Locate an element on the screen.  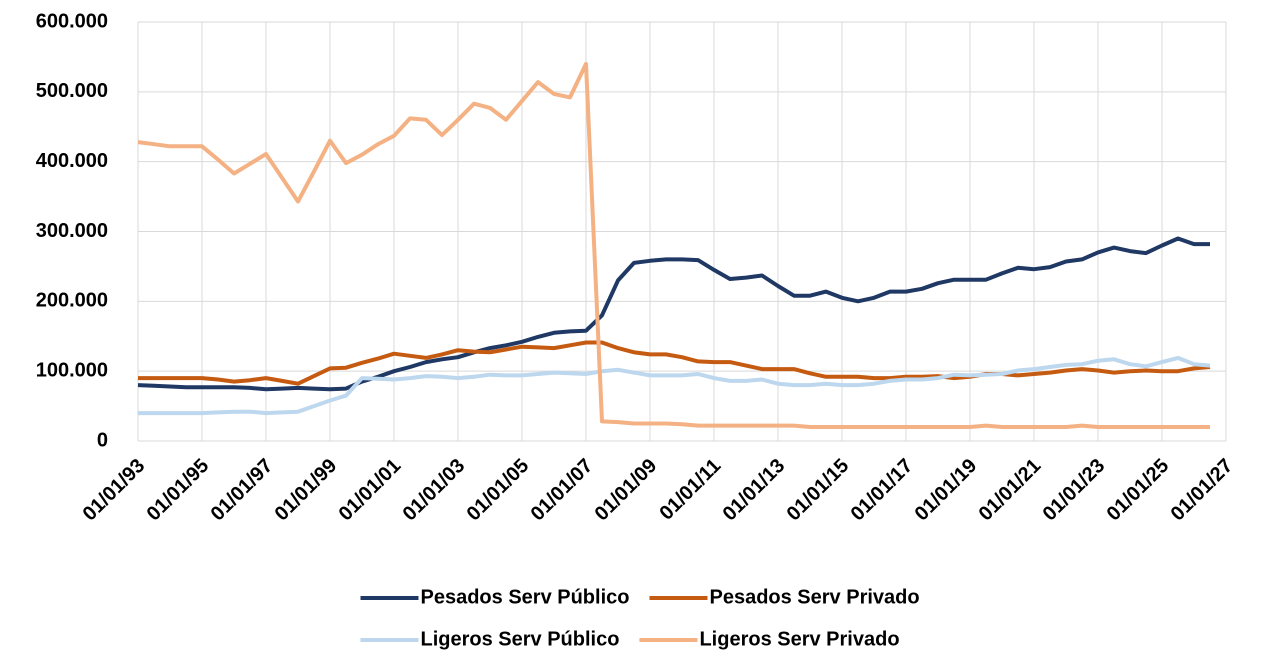
x-tick-label: 01/01/21 is located at coordinates (1010, 490).